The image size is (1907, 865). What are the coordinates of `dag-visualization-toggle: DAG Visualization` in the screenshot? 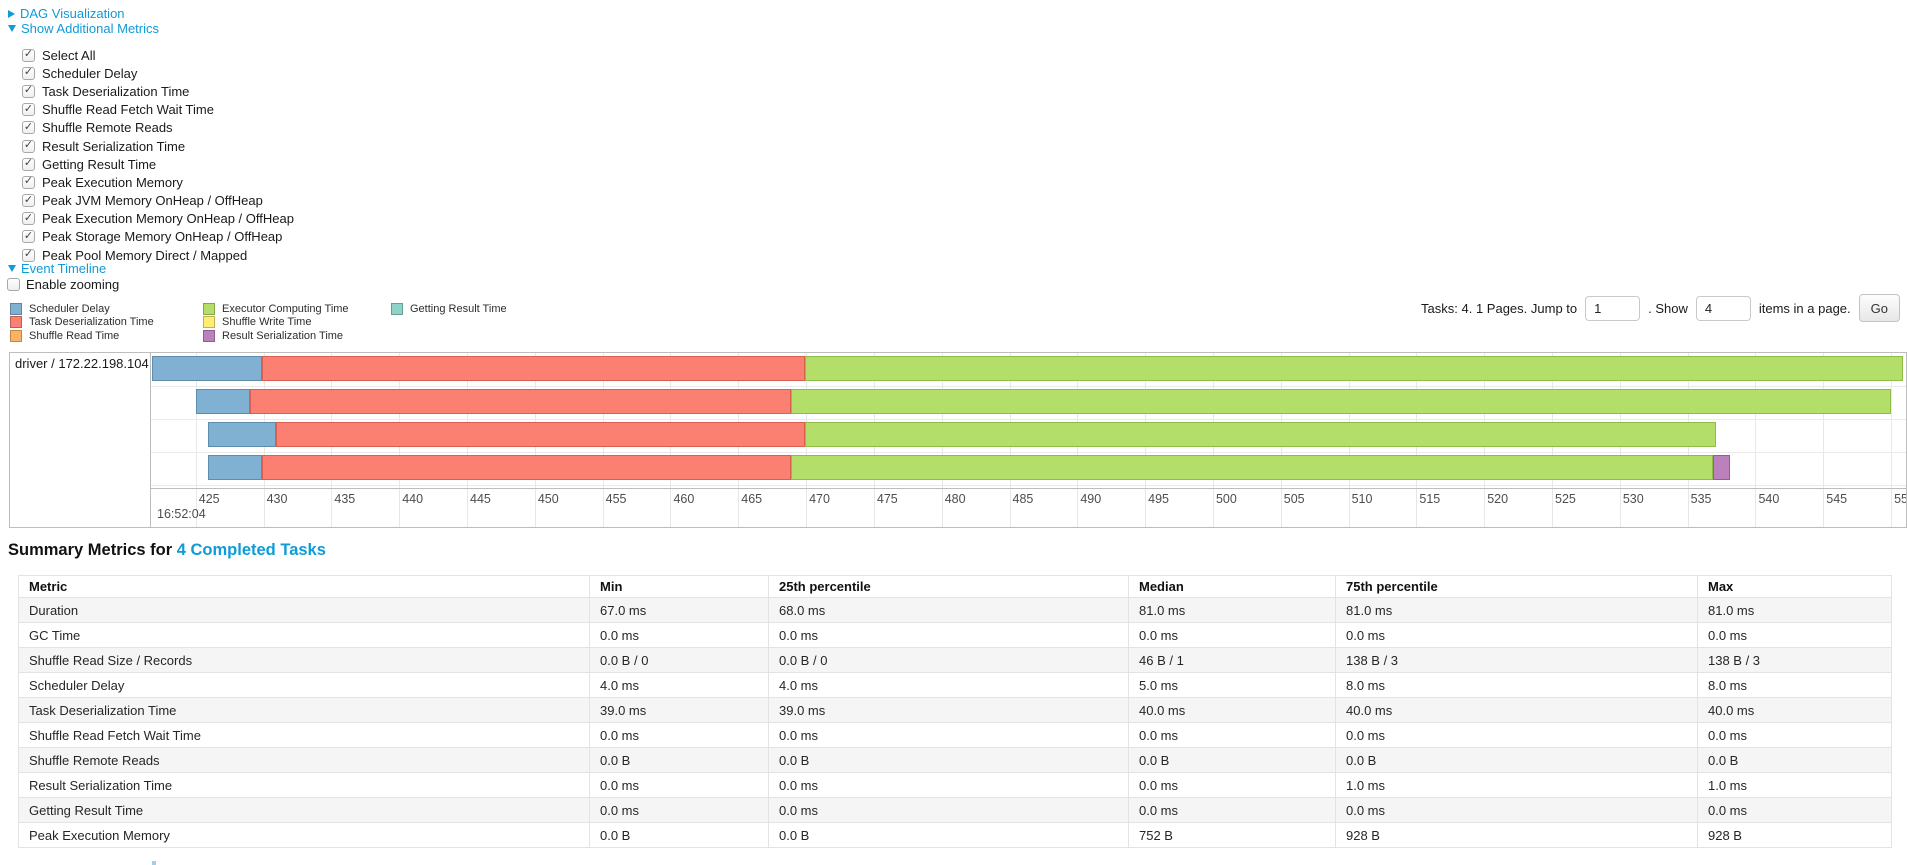 It's located at (66, 13).